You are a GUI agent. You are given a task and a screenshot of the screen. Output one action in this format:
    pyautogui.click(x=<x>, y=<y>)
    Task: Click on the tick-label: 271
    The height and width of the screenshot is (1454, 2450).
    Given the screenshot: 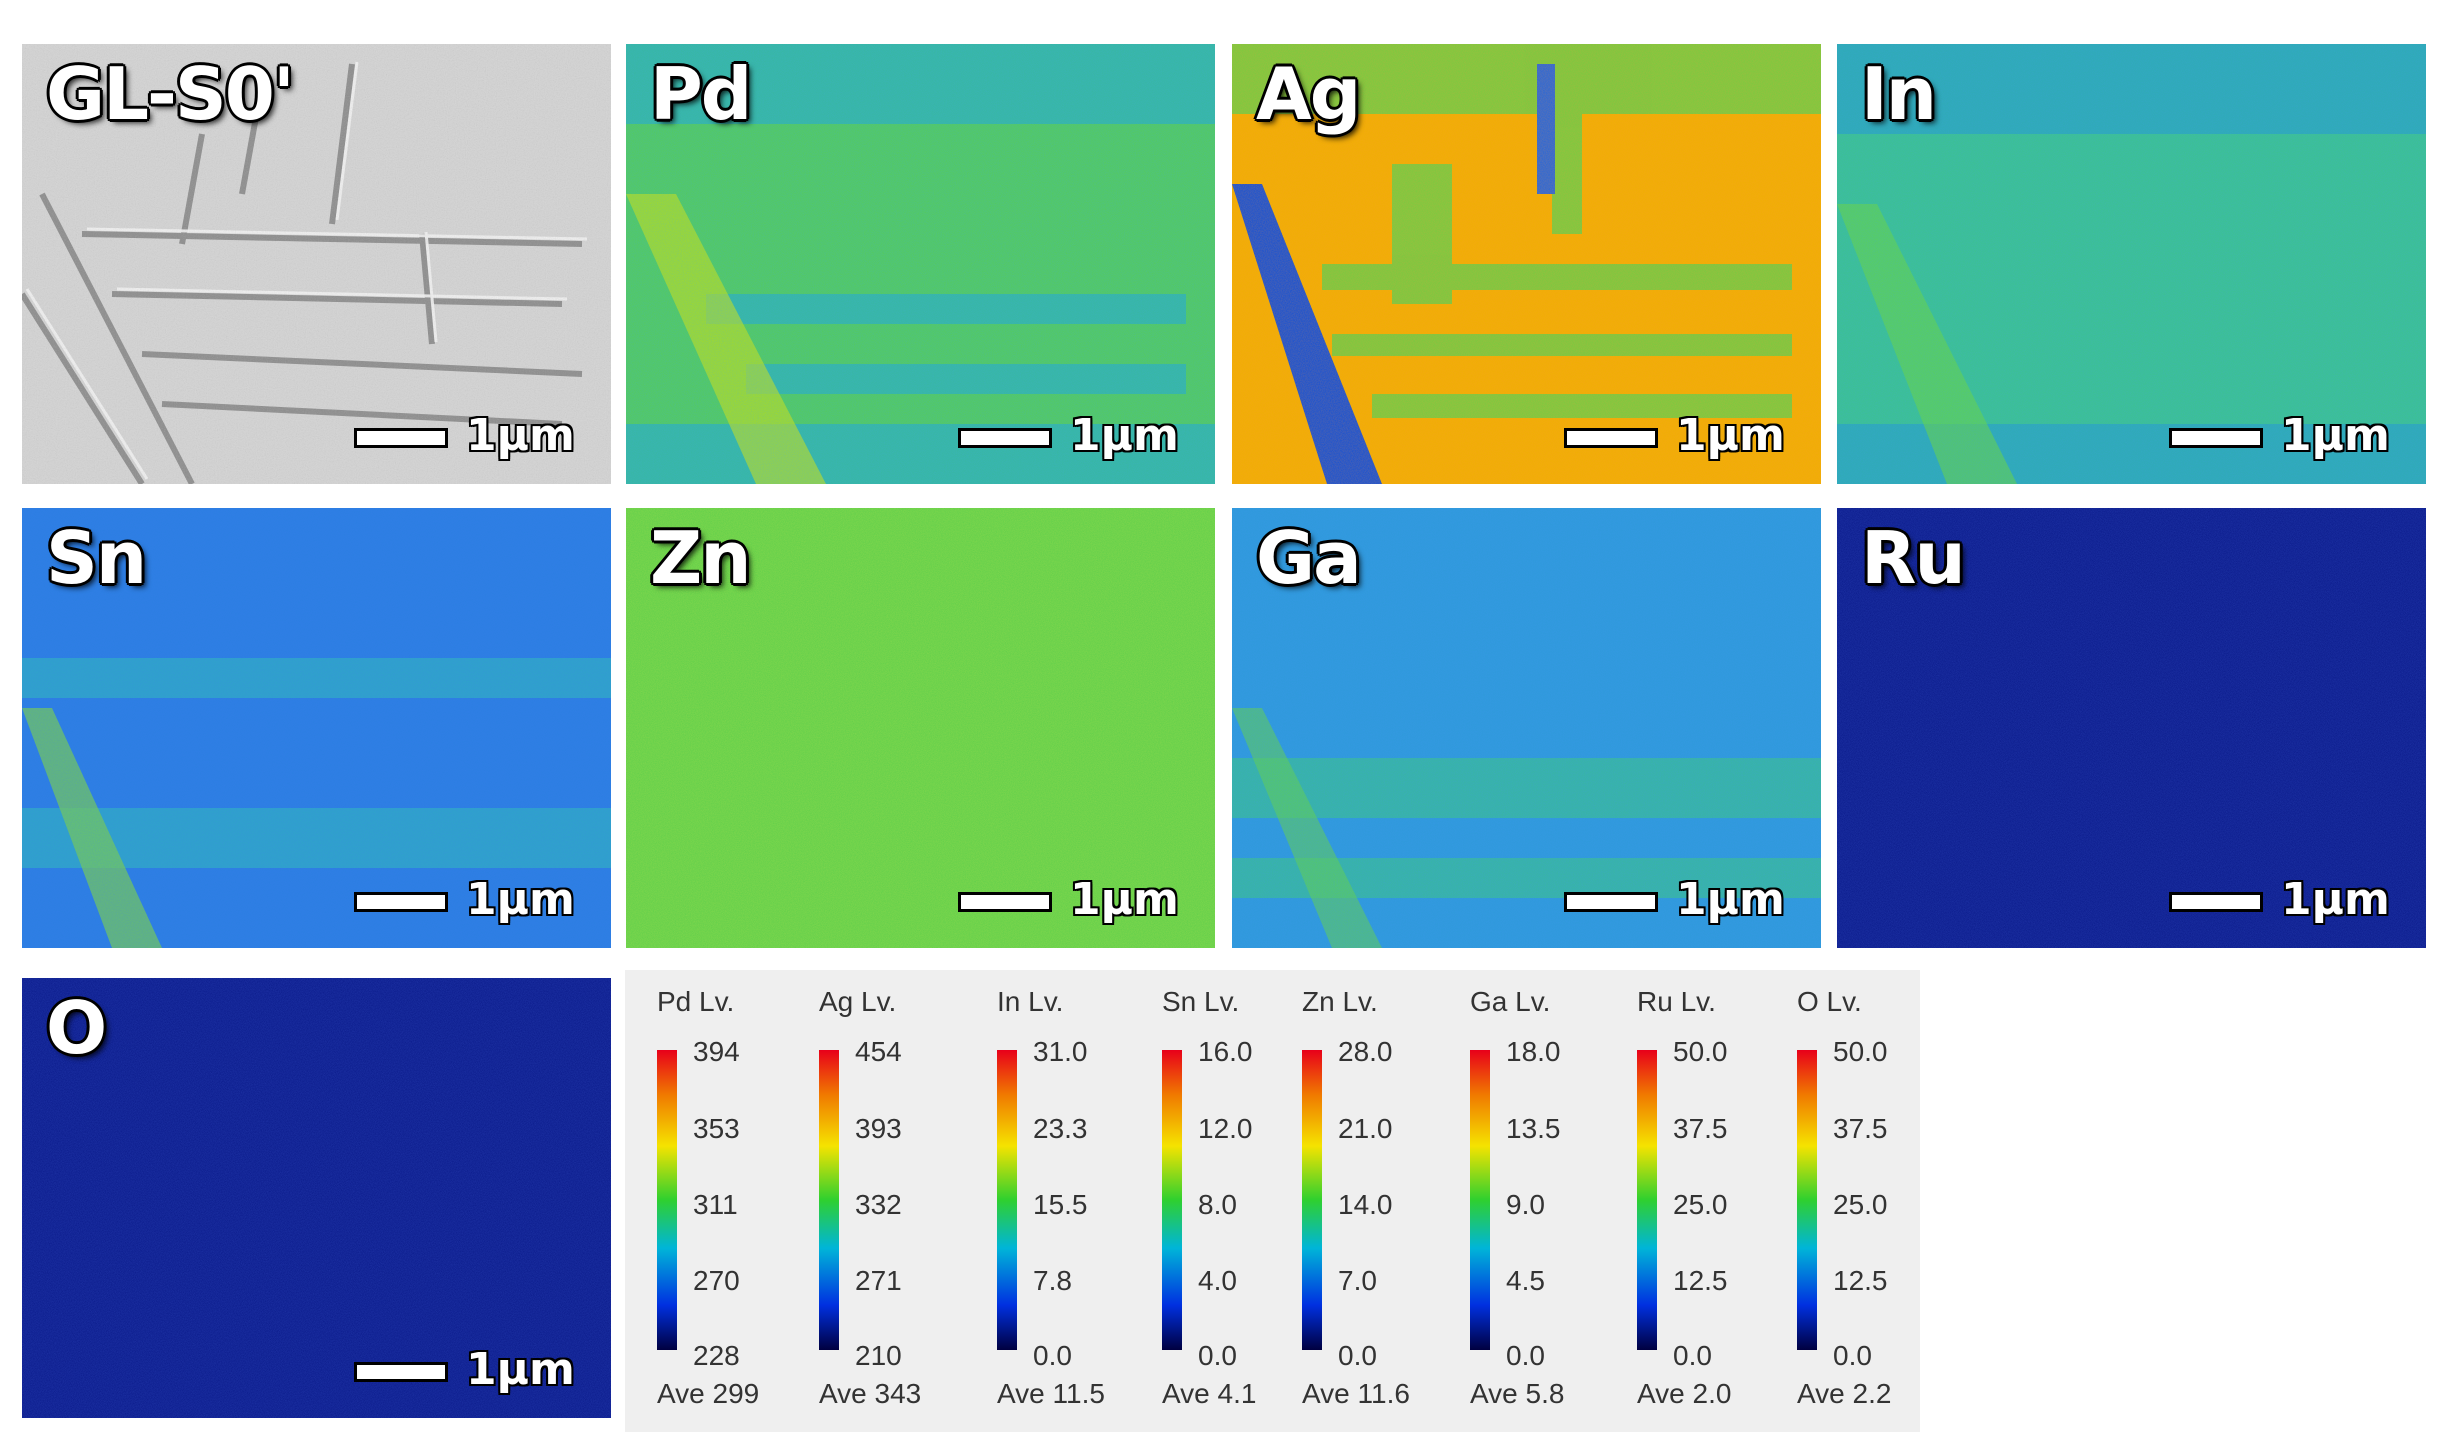 What is the action you would take?
    pyautogui.click(x=878, y=1280)
    